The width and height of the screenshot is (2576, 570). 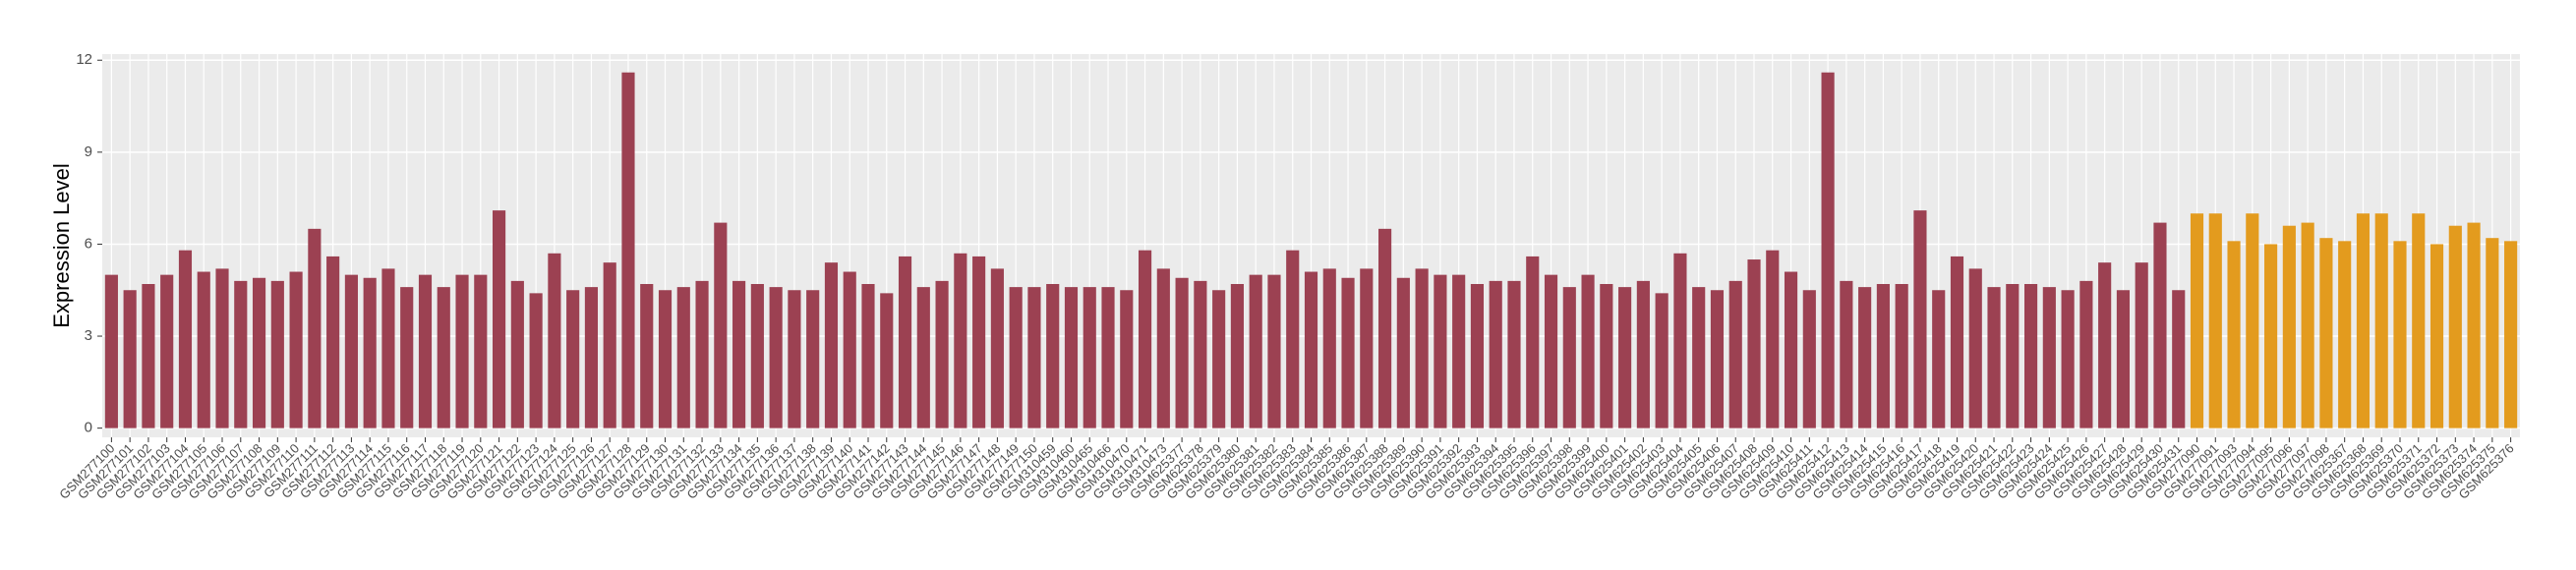 I want to click on y-tick-label: 6, so click(x=88, y=243).